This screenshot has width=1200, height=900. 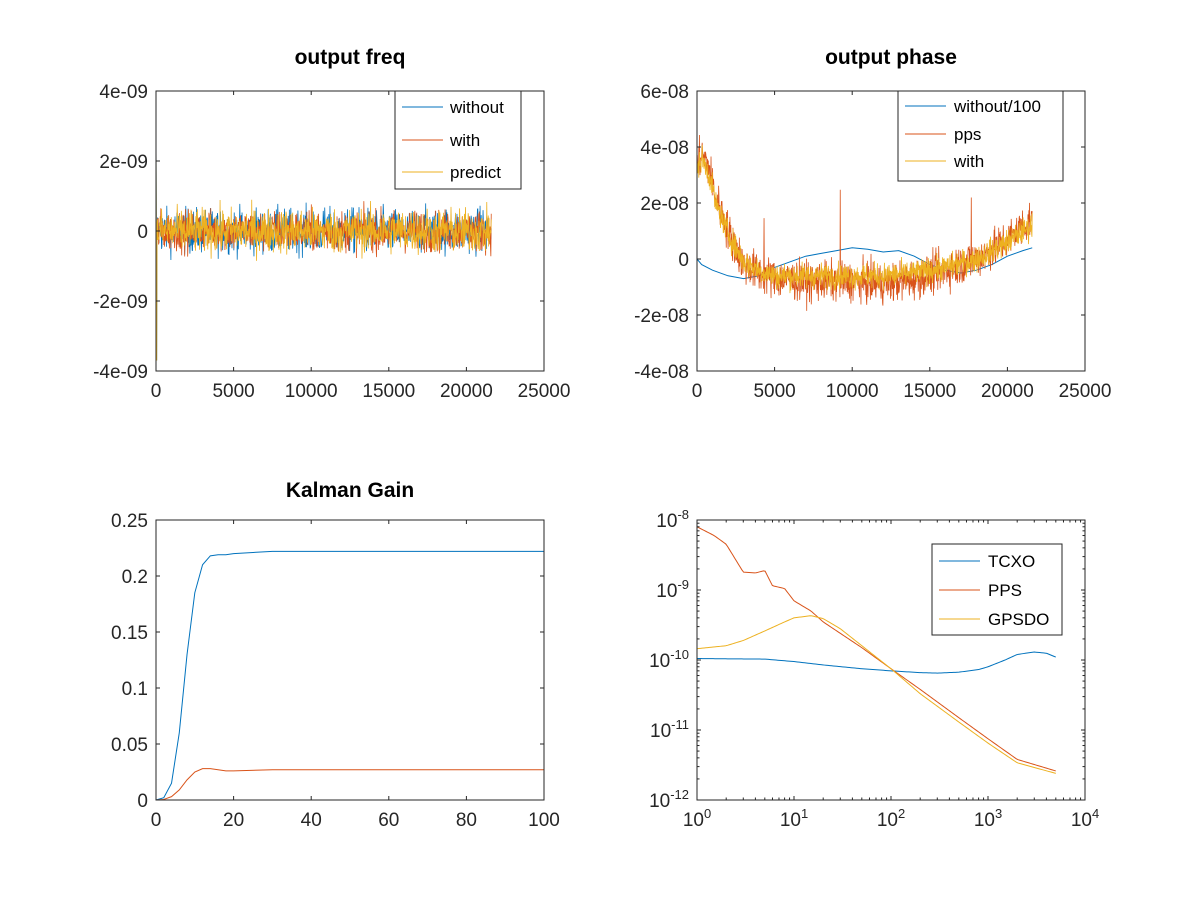 I want to click on x-tick-label: 10¹, so click(x=794, y=818).